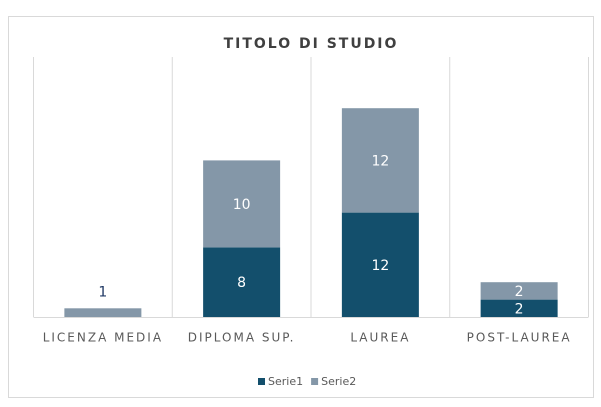  I want to click on x-tick-label: POST-LAUREA, so click(519, 338).